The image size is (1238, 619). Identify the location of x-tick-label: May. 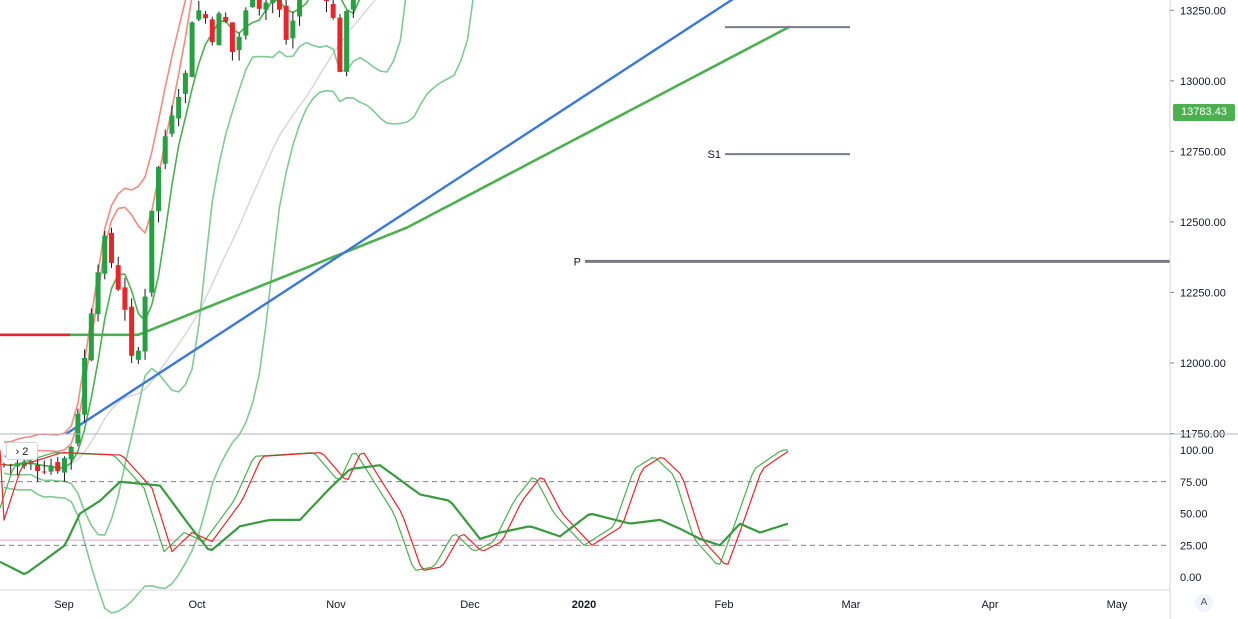
(1117, 605).